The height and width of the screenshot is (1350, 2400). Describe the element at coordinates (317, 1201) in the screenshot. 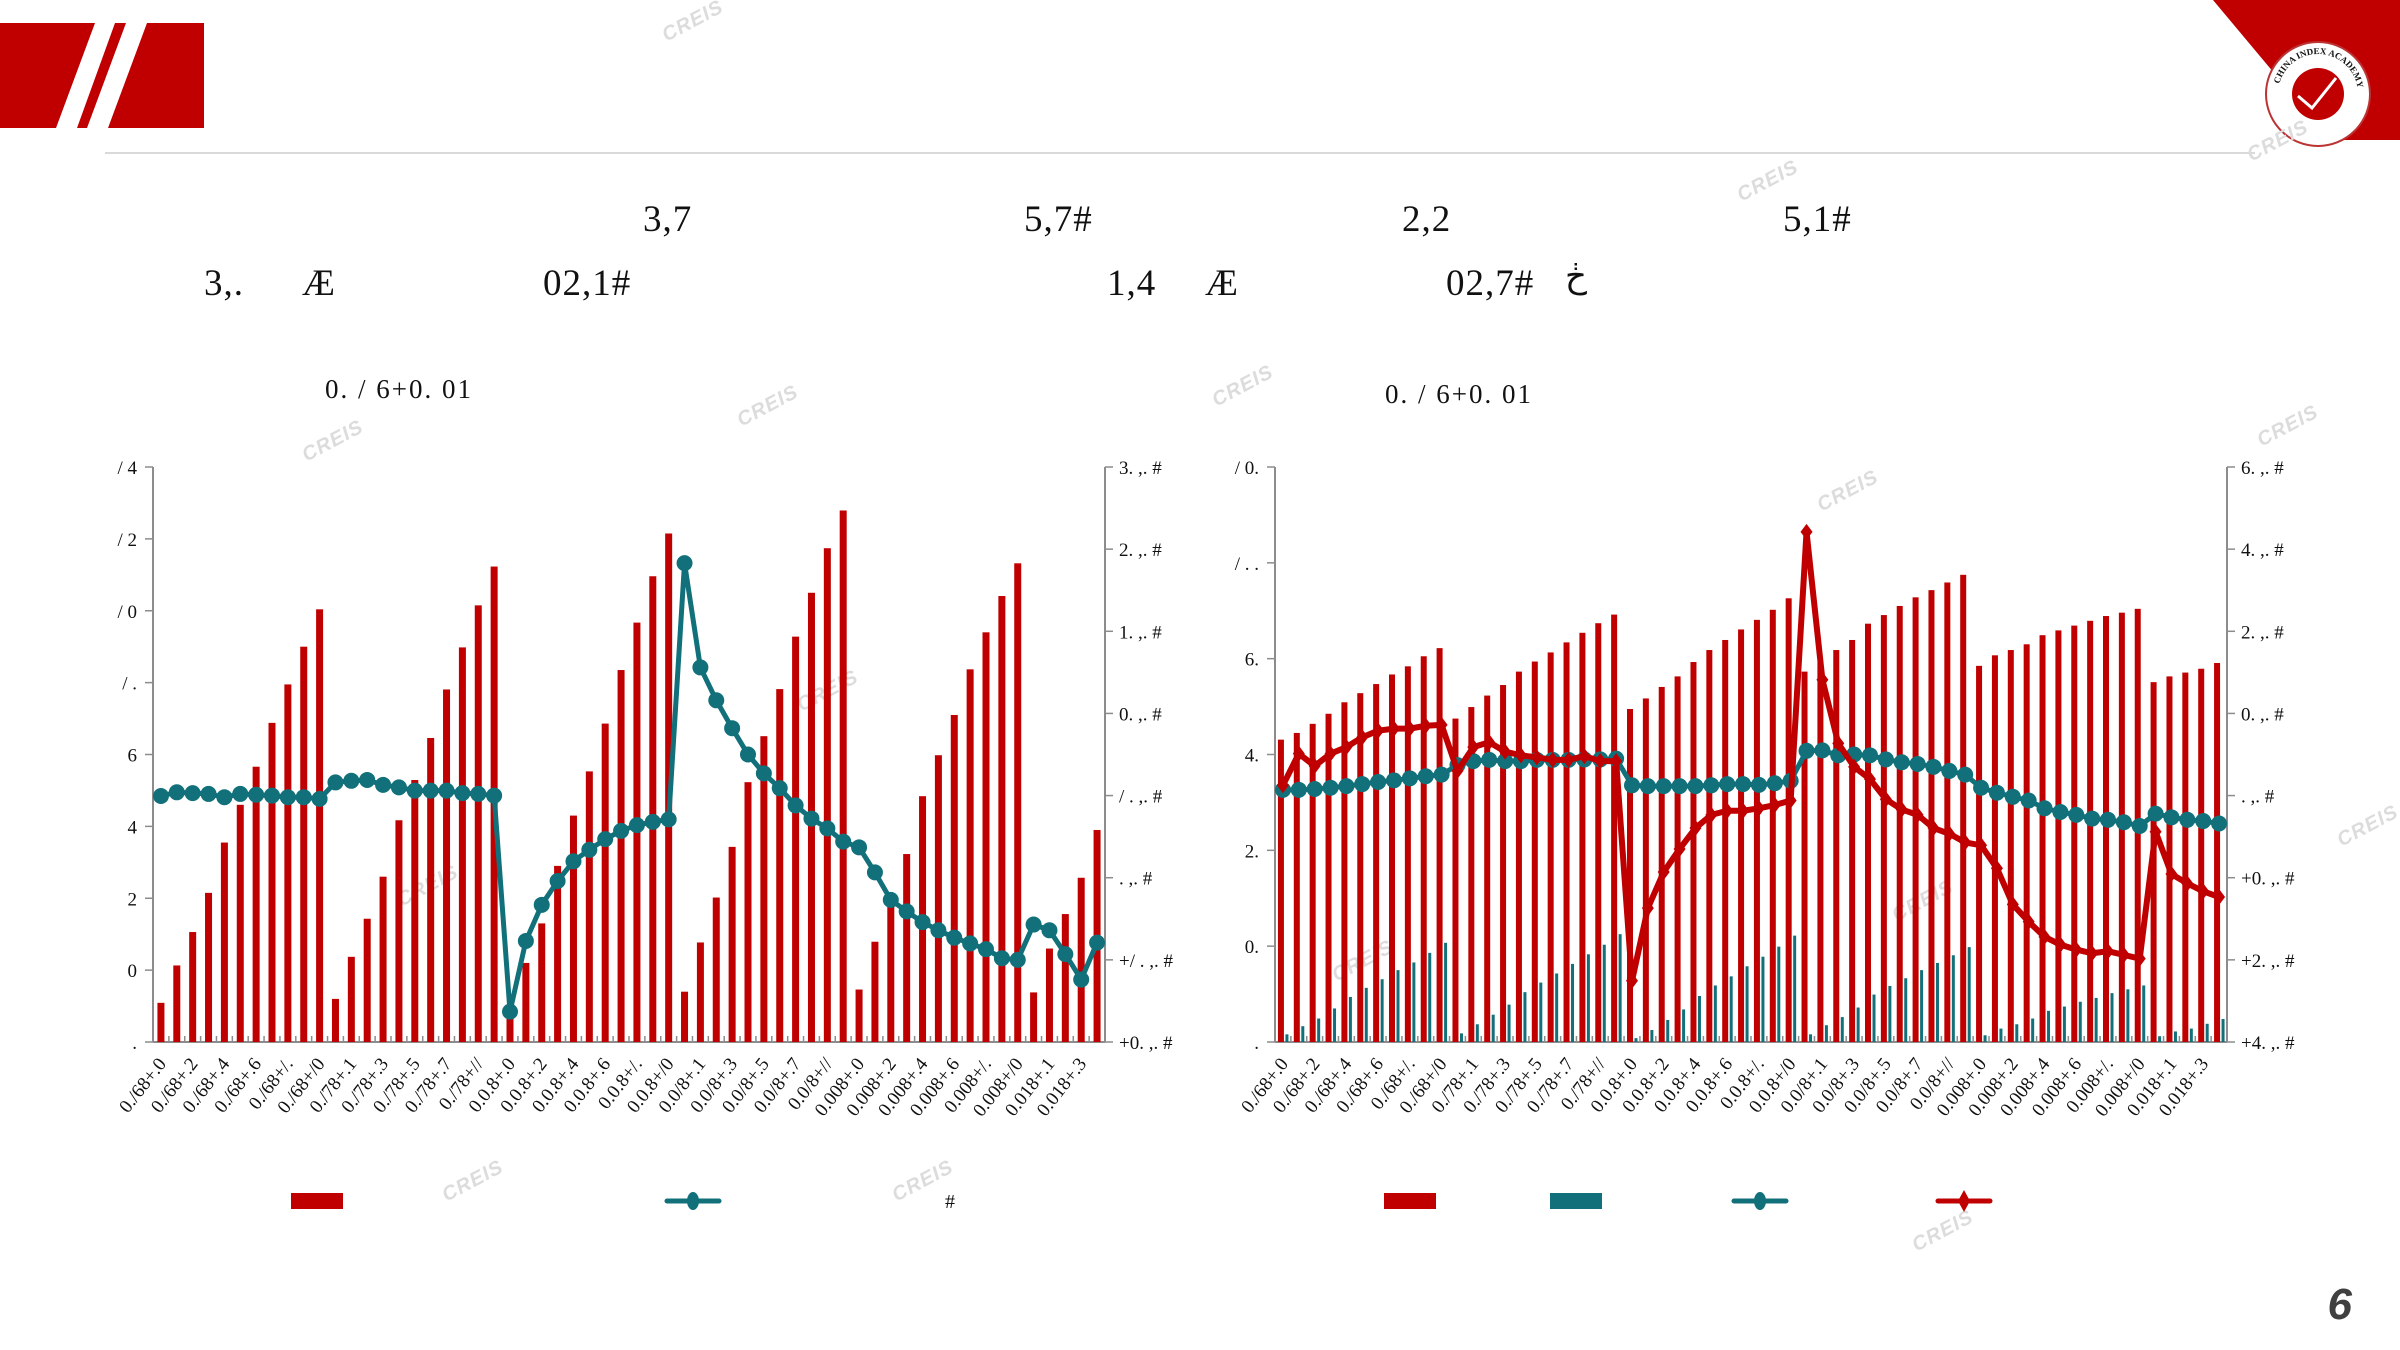

I see `legend-item` at that location.